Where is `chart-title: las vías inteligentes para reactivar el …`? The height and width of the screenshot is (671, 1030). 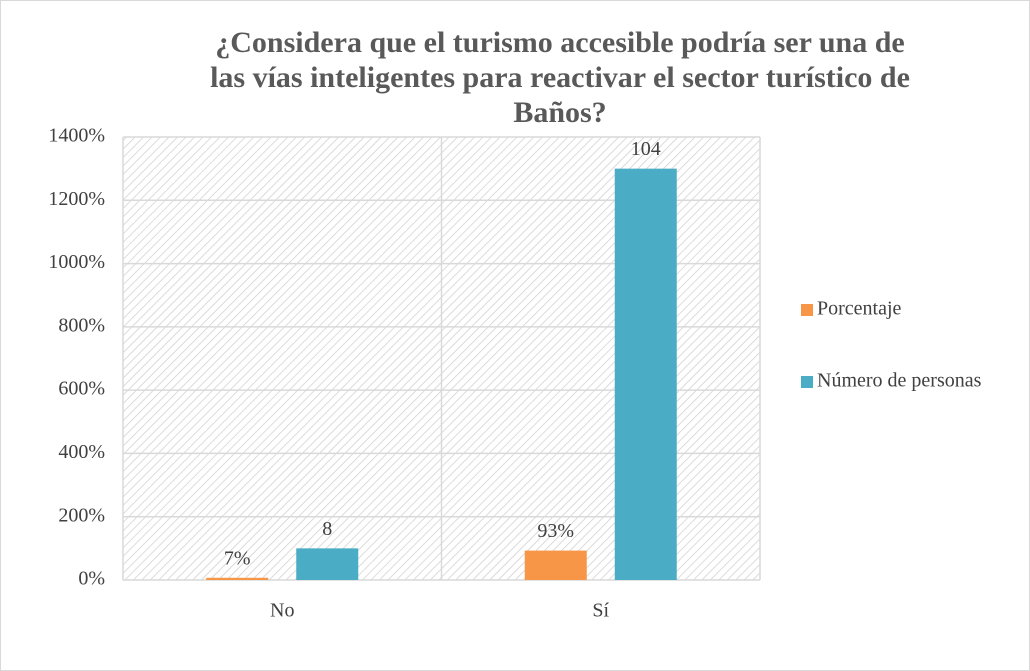 chart-title: las vías inteligentes para reactivar el … is located at coordinates (560, 77).